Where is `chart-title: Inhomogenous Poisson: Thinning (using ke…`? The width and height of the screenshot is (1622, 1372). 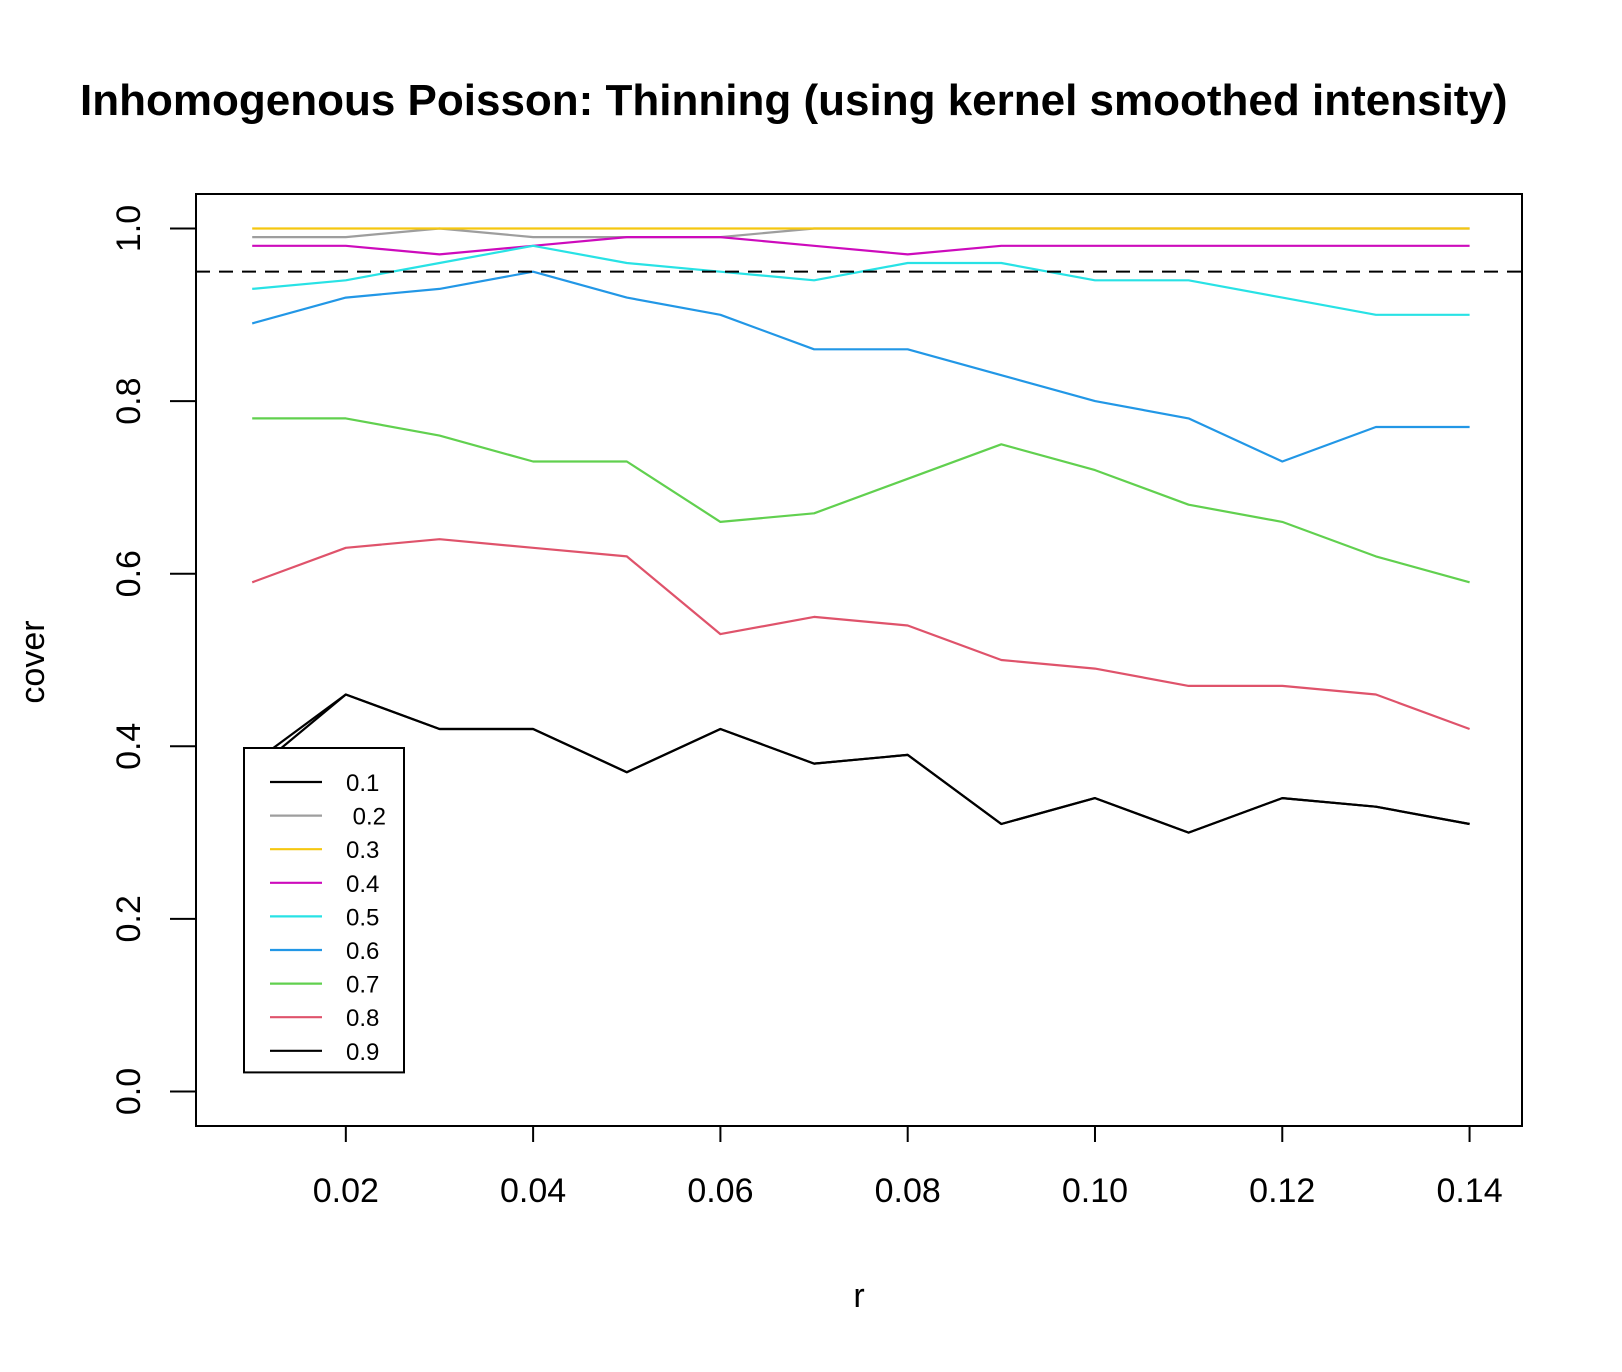 chart-title: Inhomogenous Poisson: Thinning (using ke… is located at coordinates (794, 100).